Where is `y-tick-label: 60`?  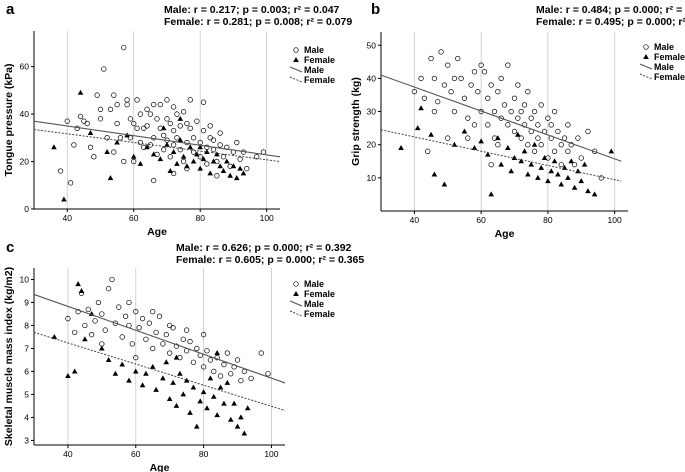 y-tick-label: 60 is located at coordinates (25, 67).